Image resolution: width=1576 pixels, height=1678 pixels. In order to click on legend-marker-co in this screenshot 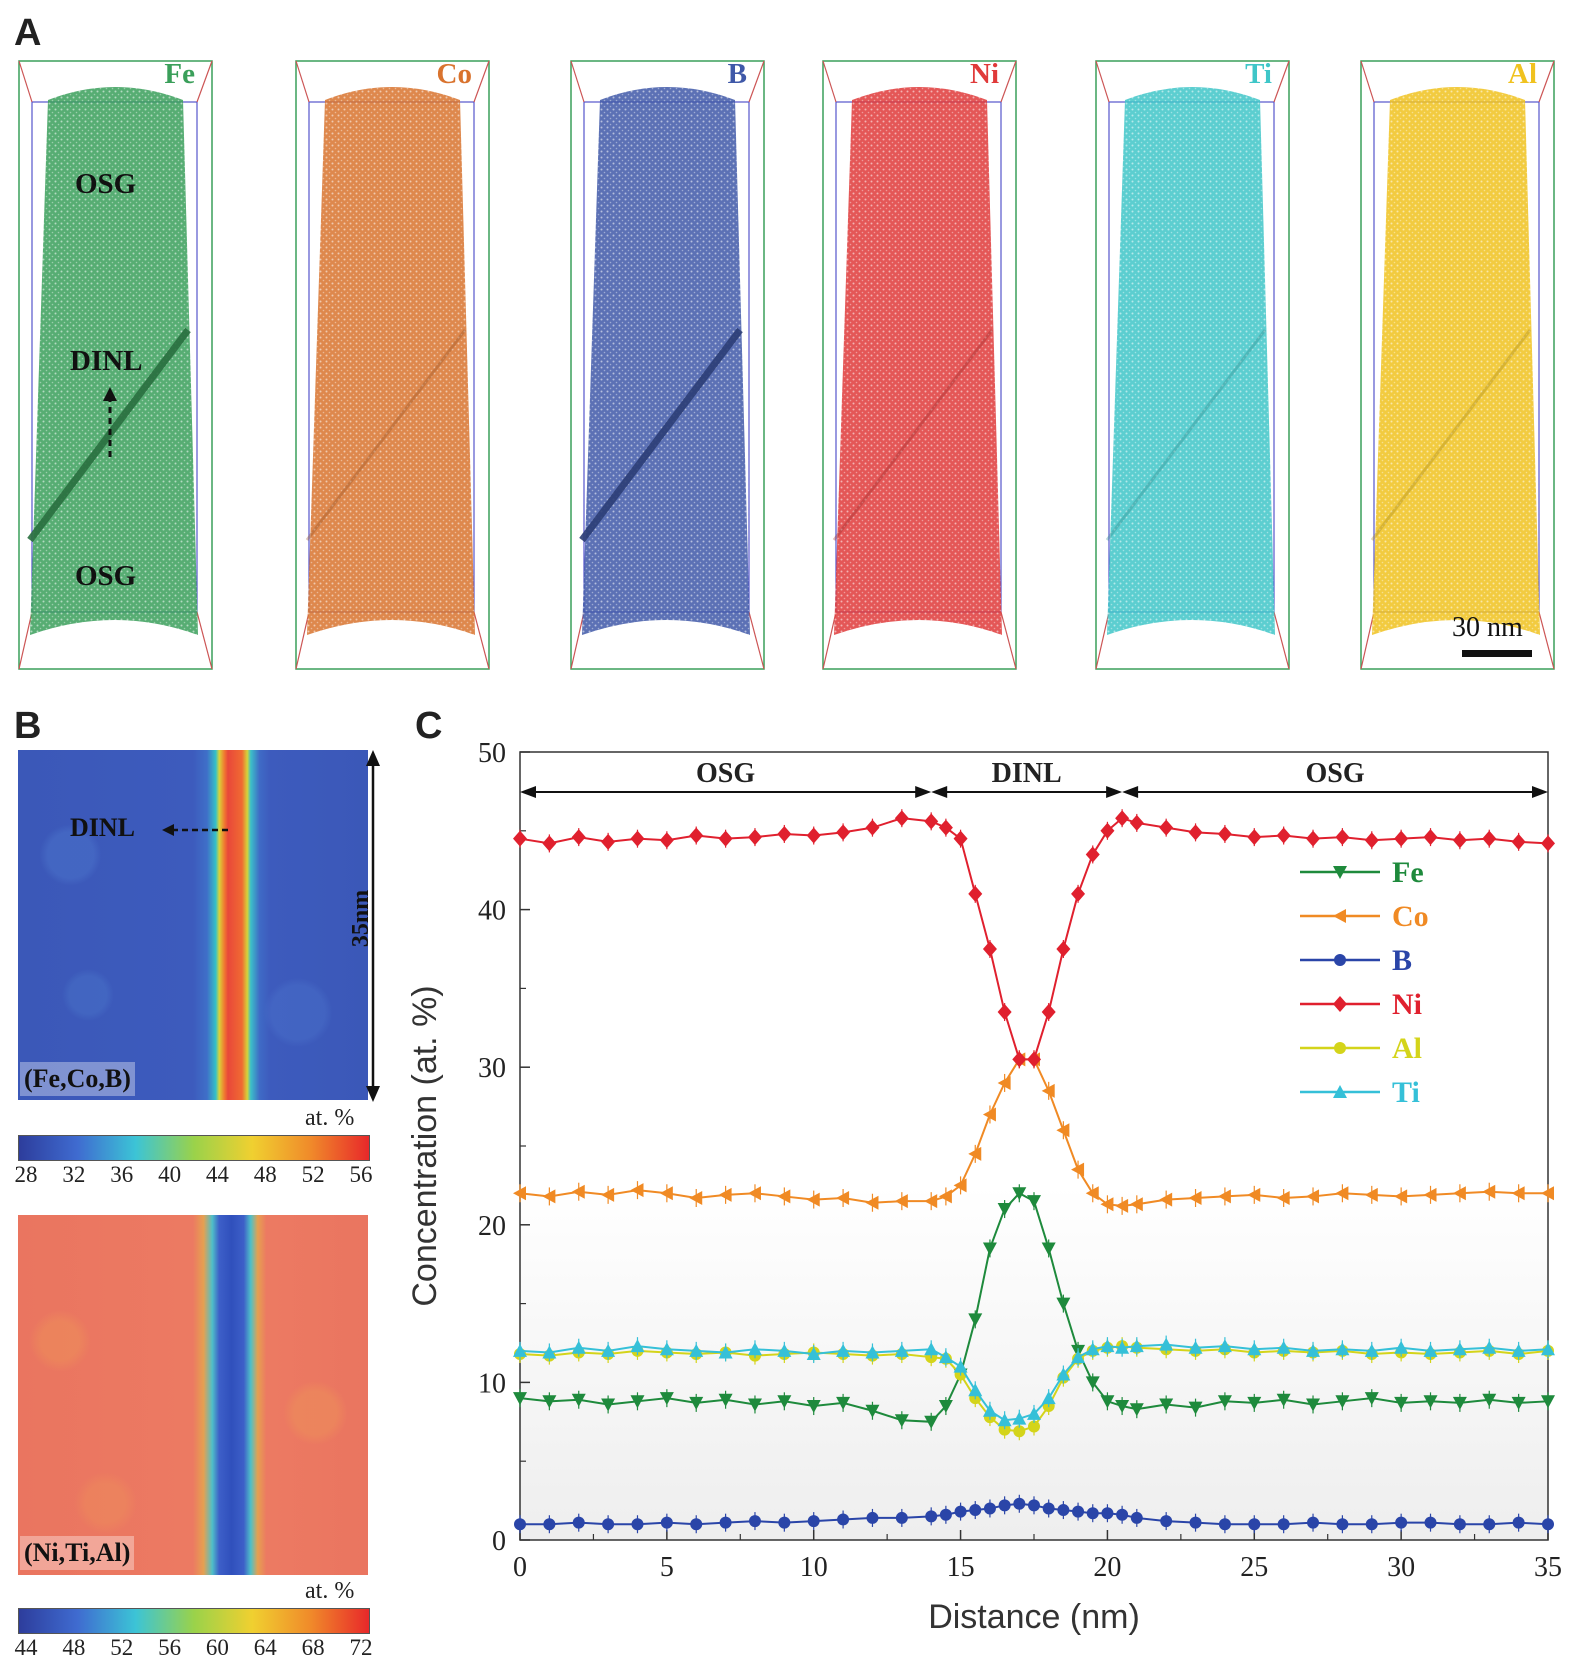, I will do `click(1339, 916)`.